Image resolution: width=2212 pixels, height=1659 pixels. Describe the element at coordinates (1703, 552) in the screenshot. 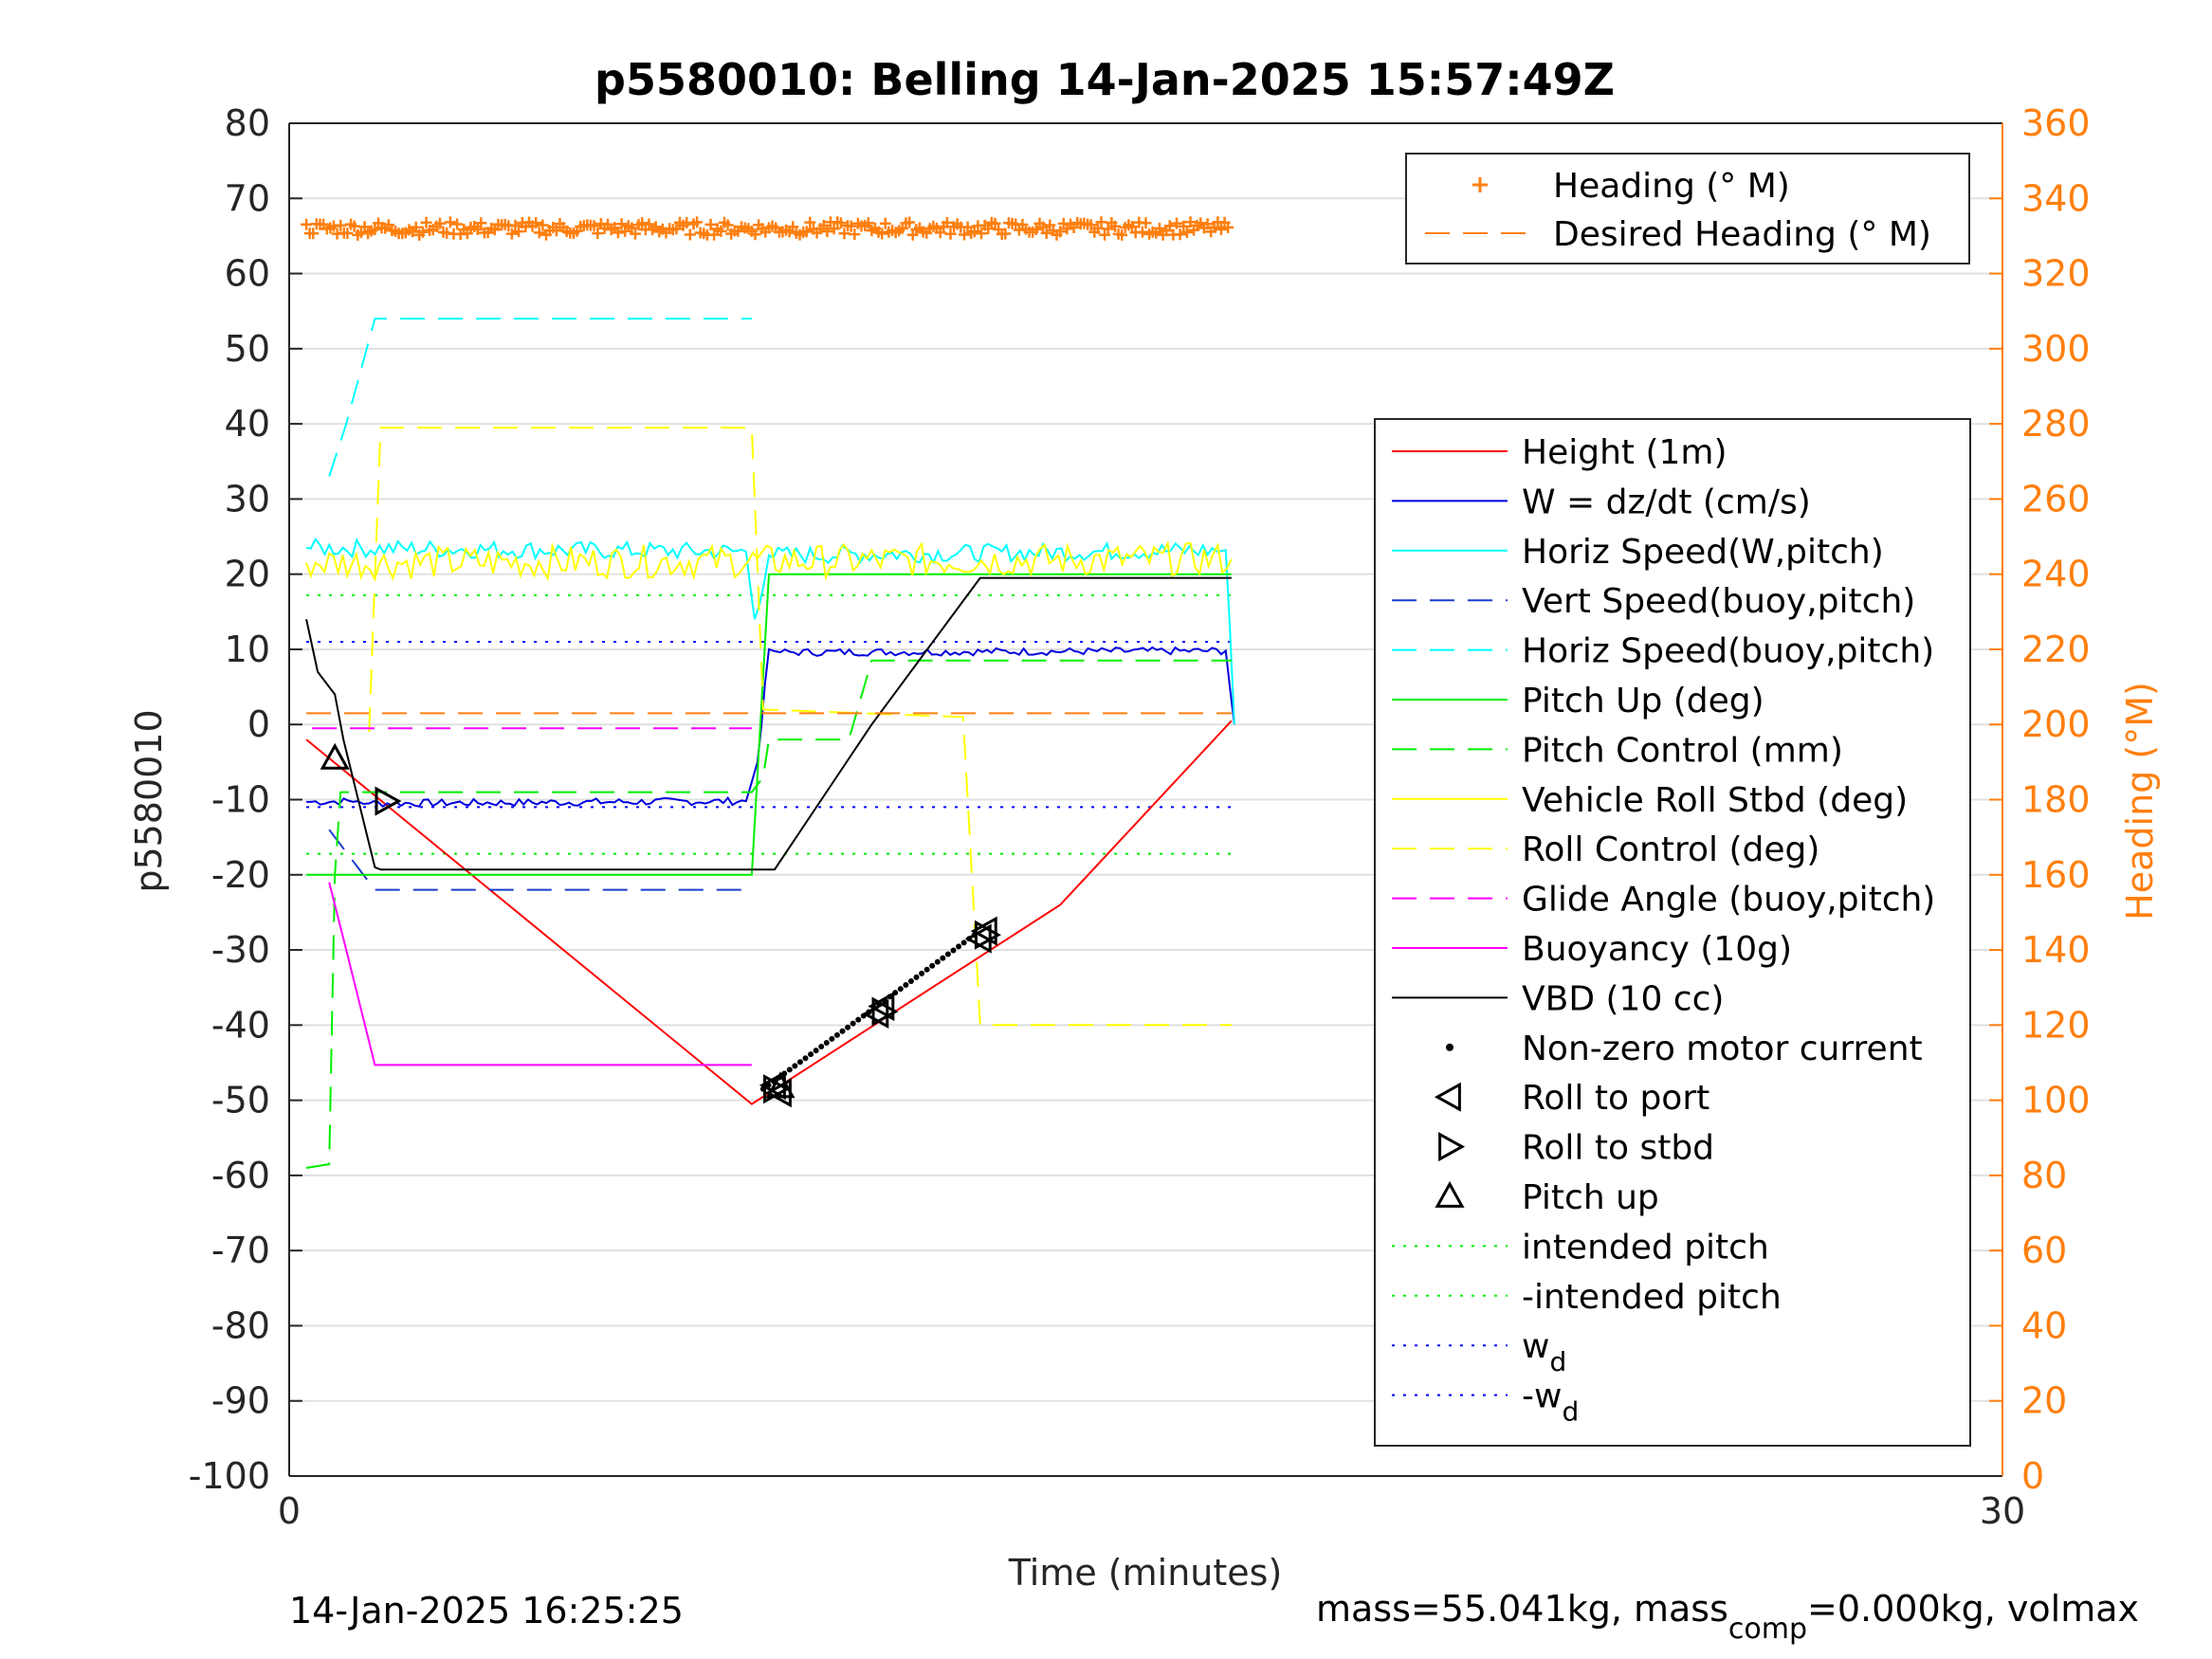

I see `legend-label: Horiz Speed(W,pitch)` at that location.